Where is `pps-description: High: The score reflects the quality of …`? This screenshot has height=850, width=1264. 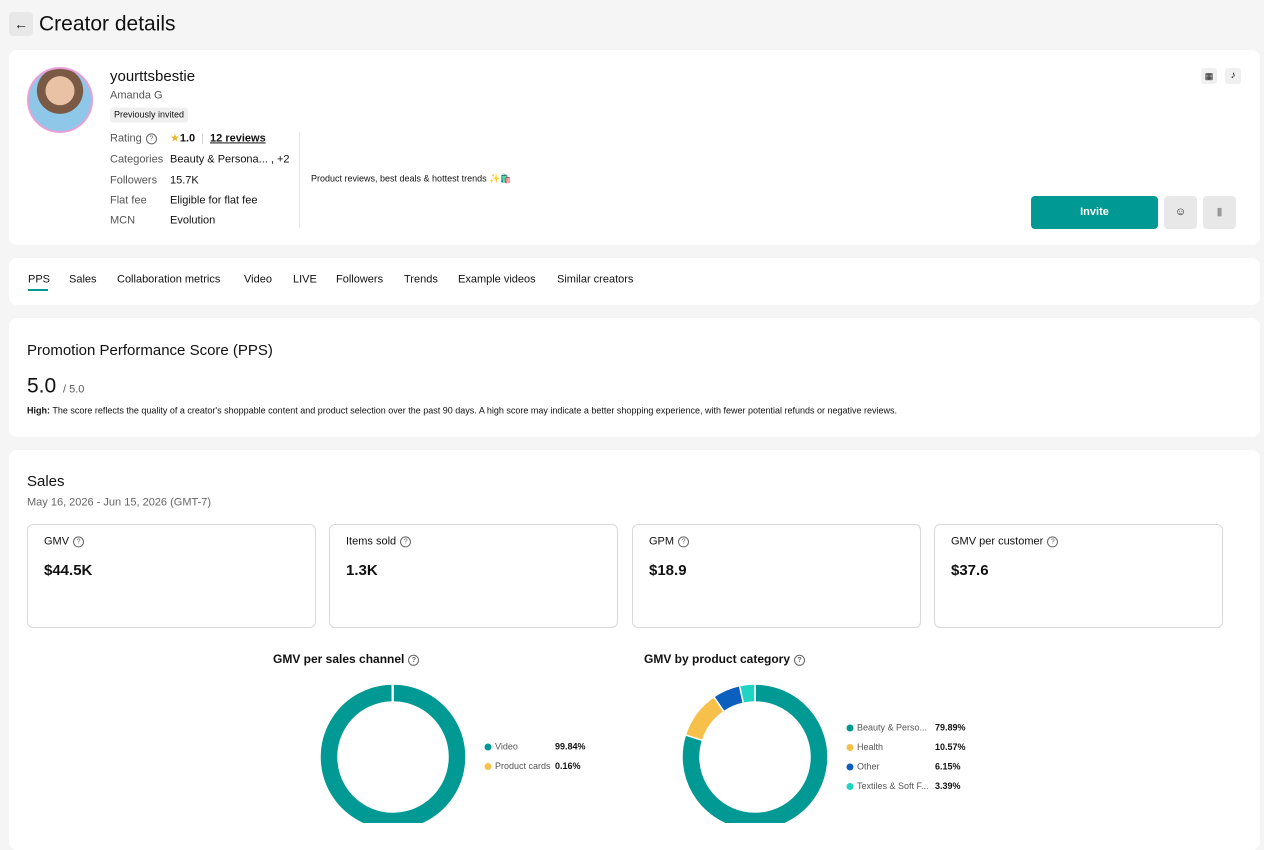 pps-description: High: The score reflects the quality of … is located at coordinates (462, 411).